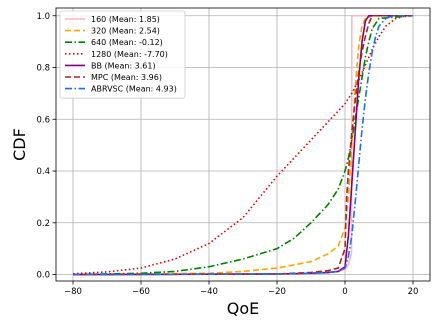 This screenshot has width=439, height=322. What do you see at coordinates (43, 69) in the screenshot?
I see `y-tick-label: 0.8` at bounding box center [43, 69].